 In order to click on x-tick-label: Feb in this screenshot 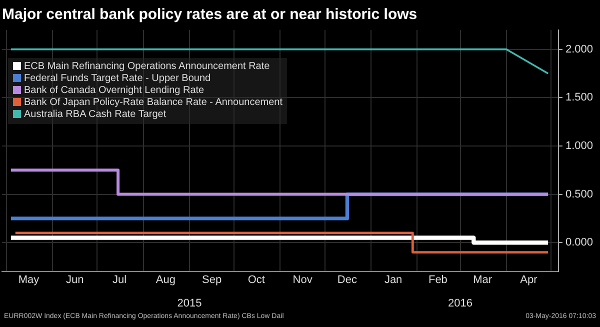, I will do `click(438, 280)`.